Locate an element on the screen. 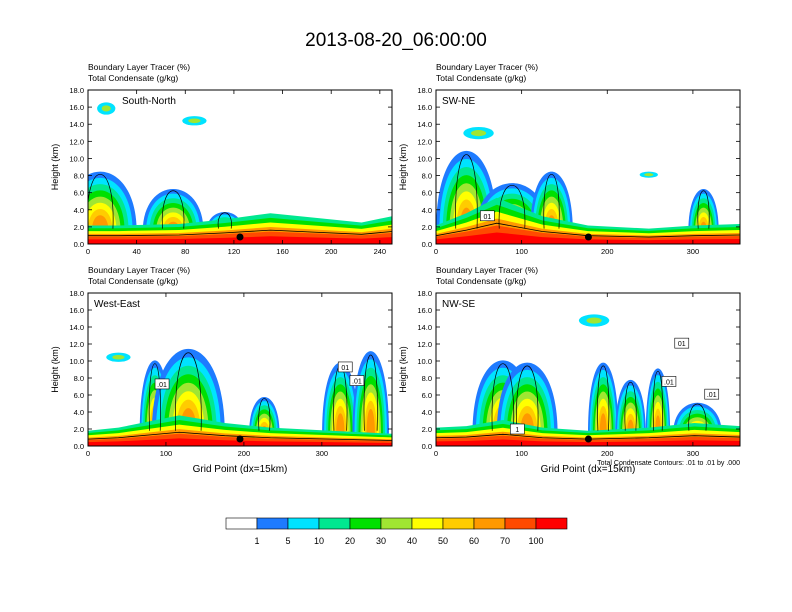 The height and width of the screenshot is (612, 792). colorbar-label: 30 is located at coordinates (381, 541).